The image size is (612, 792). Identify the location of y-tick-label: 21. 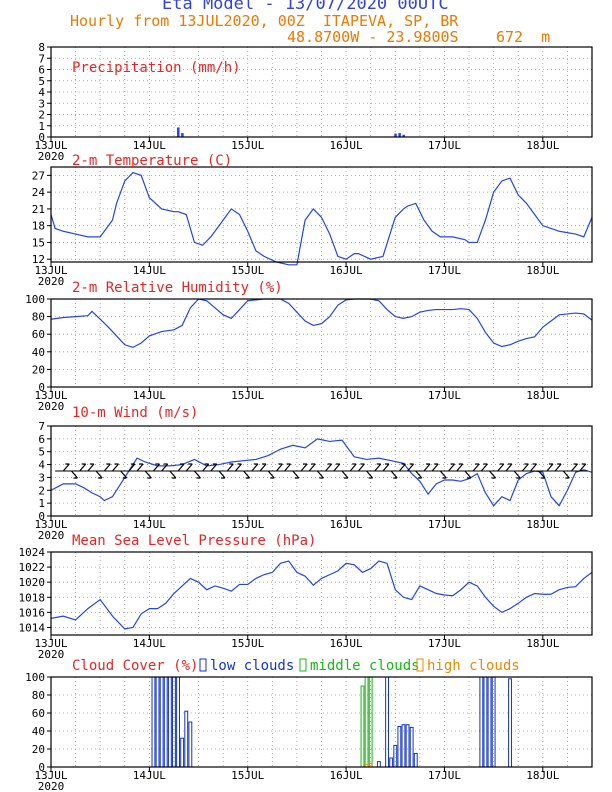
(38, 209).